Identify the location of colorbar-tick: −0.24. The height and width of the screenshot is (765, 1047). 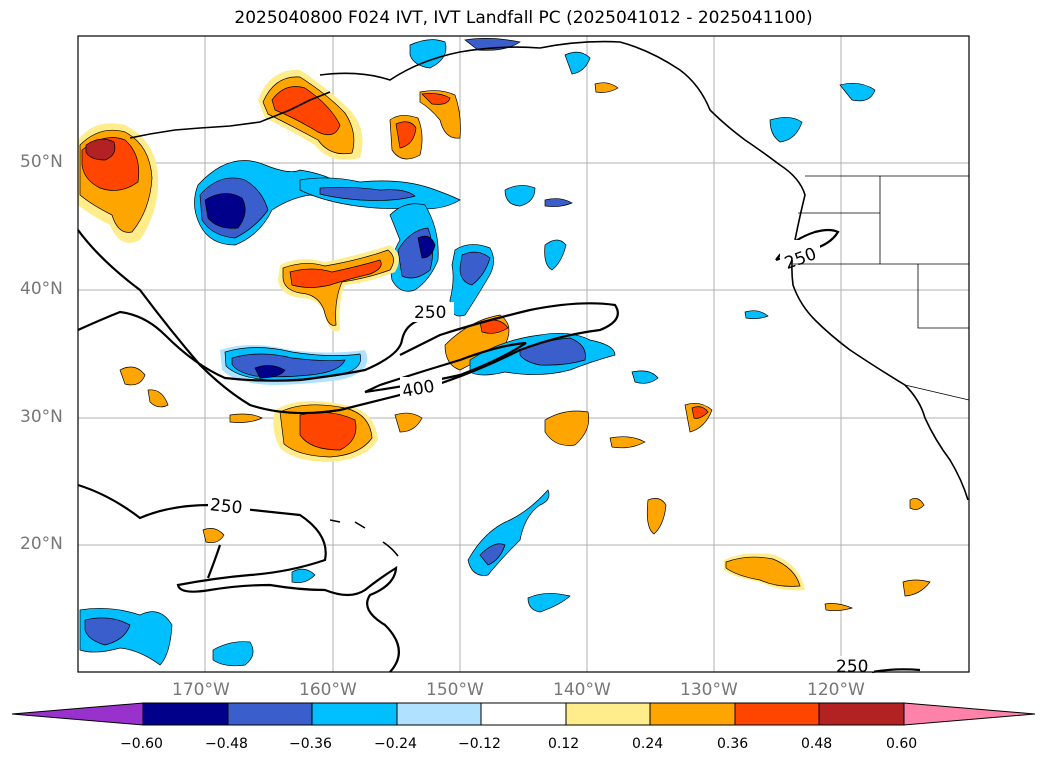
(395, 744).